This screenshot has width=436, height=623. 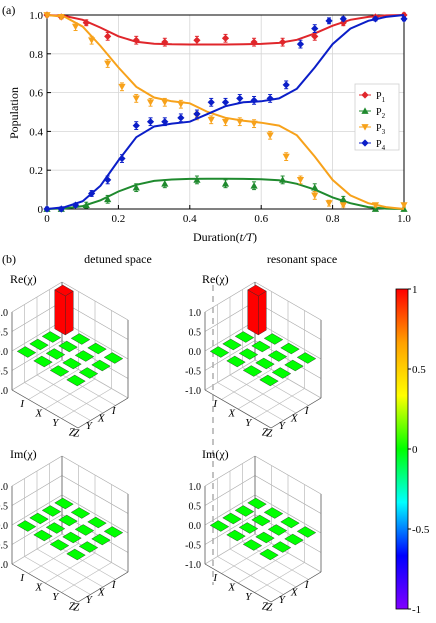 What do you see at coordinates (215, 279) in the screenshot?
I see `re-chi-label-right: Re(χ)` at bounding box center [215, 279].